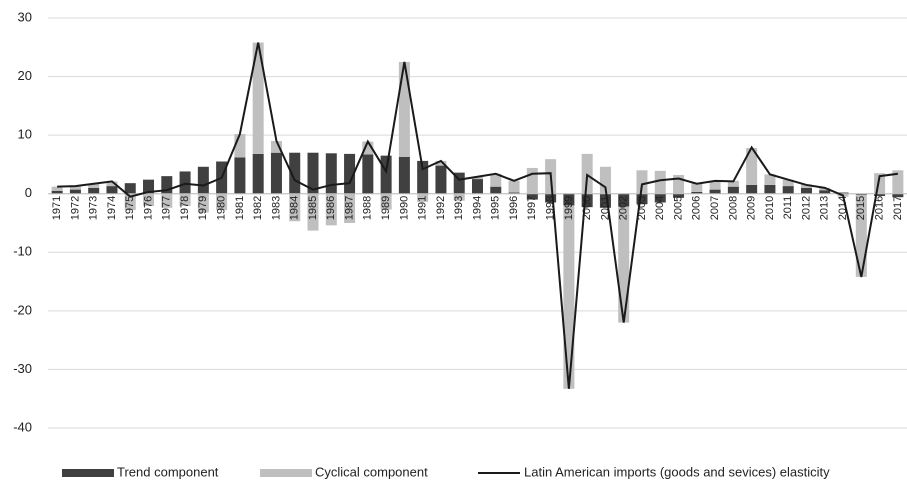 The image size is (907, 486). I want to click on x-tick-label: 2011, so click(788, 208).